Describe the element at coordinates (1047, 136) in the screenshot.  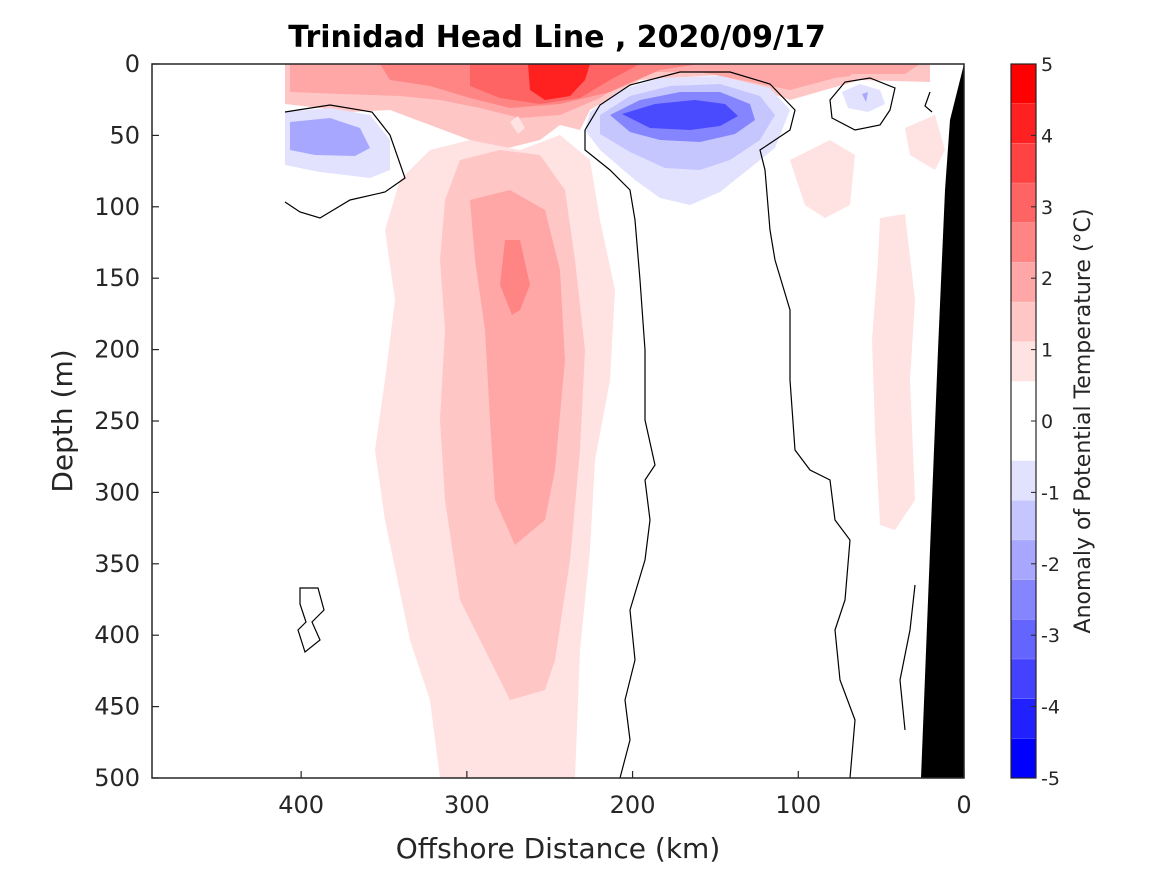
I see `colorbar-tick-label: 4` at that location.